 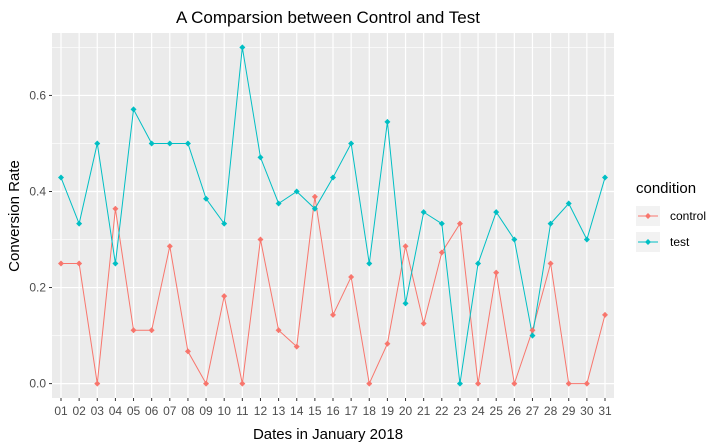 I want to click on x-tick-label: 27, so click(x=533, y=411).